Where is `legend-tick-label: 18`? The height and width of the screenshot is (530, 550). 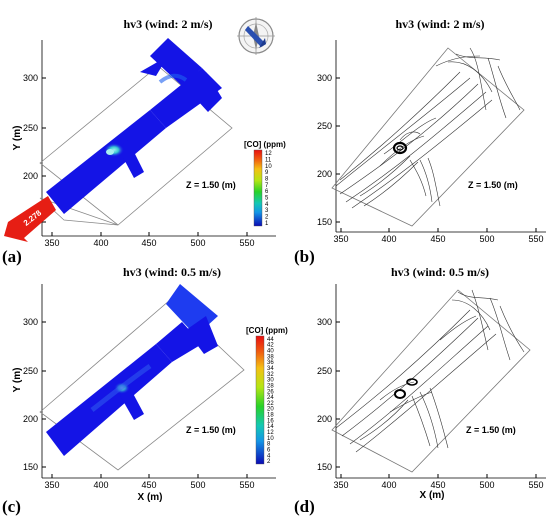 legend-tick-label: 18 is located at coordinates (270, 416).